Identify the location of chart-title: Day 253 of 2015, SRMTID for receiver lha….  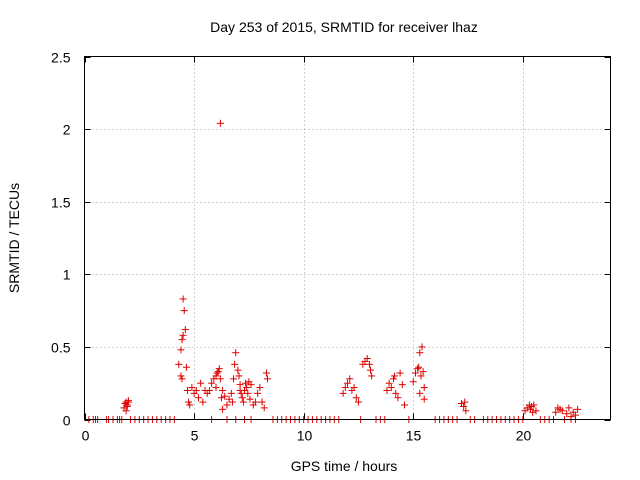
(344, 27).